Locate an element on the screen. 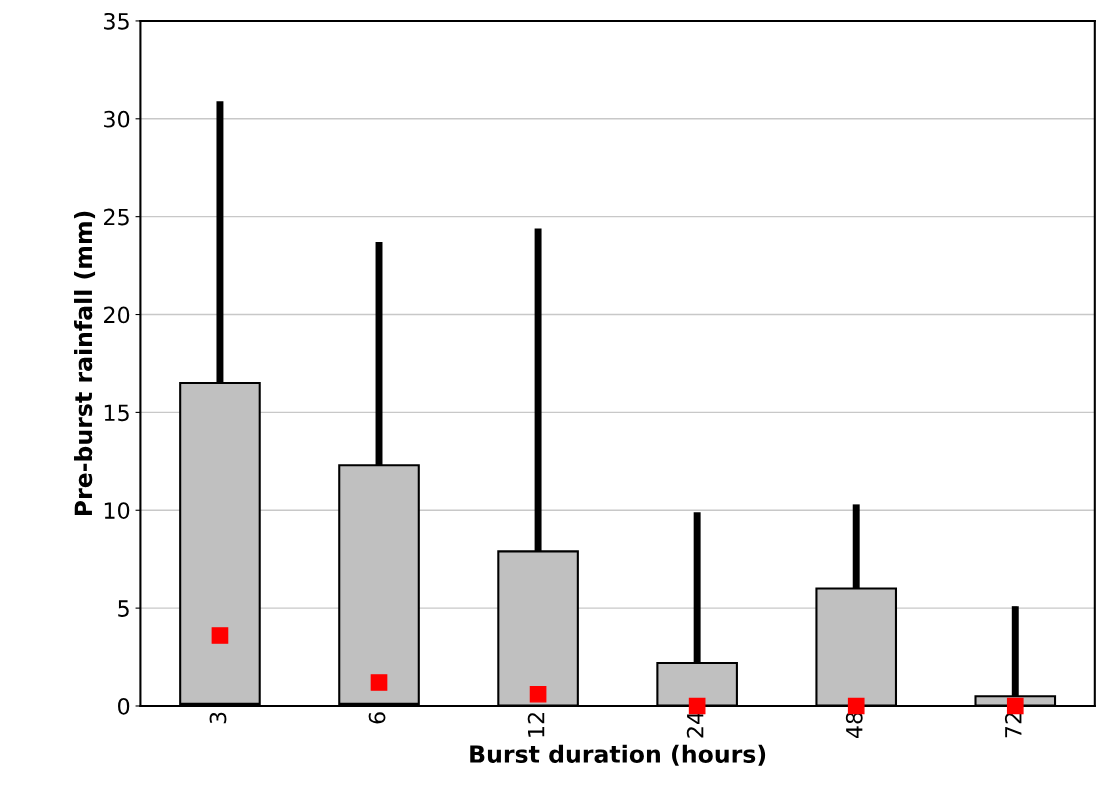 The width and height of the screenshot is (1097, 805). y-tick-label: 5 is located at coordinates (123, 608).